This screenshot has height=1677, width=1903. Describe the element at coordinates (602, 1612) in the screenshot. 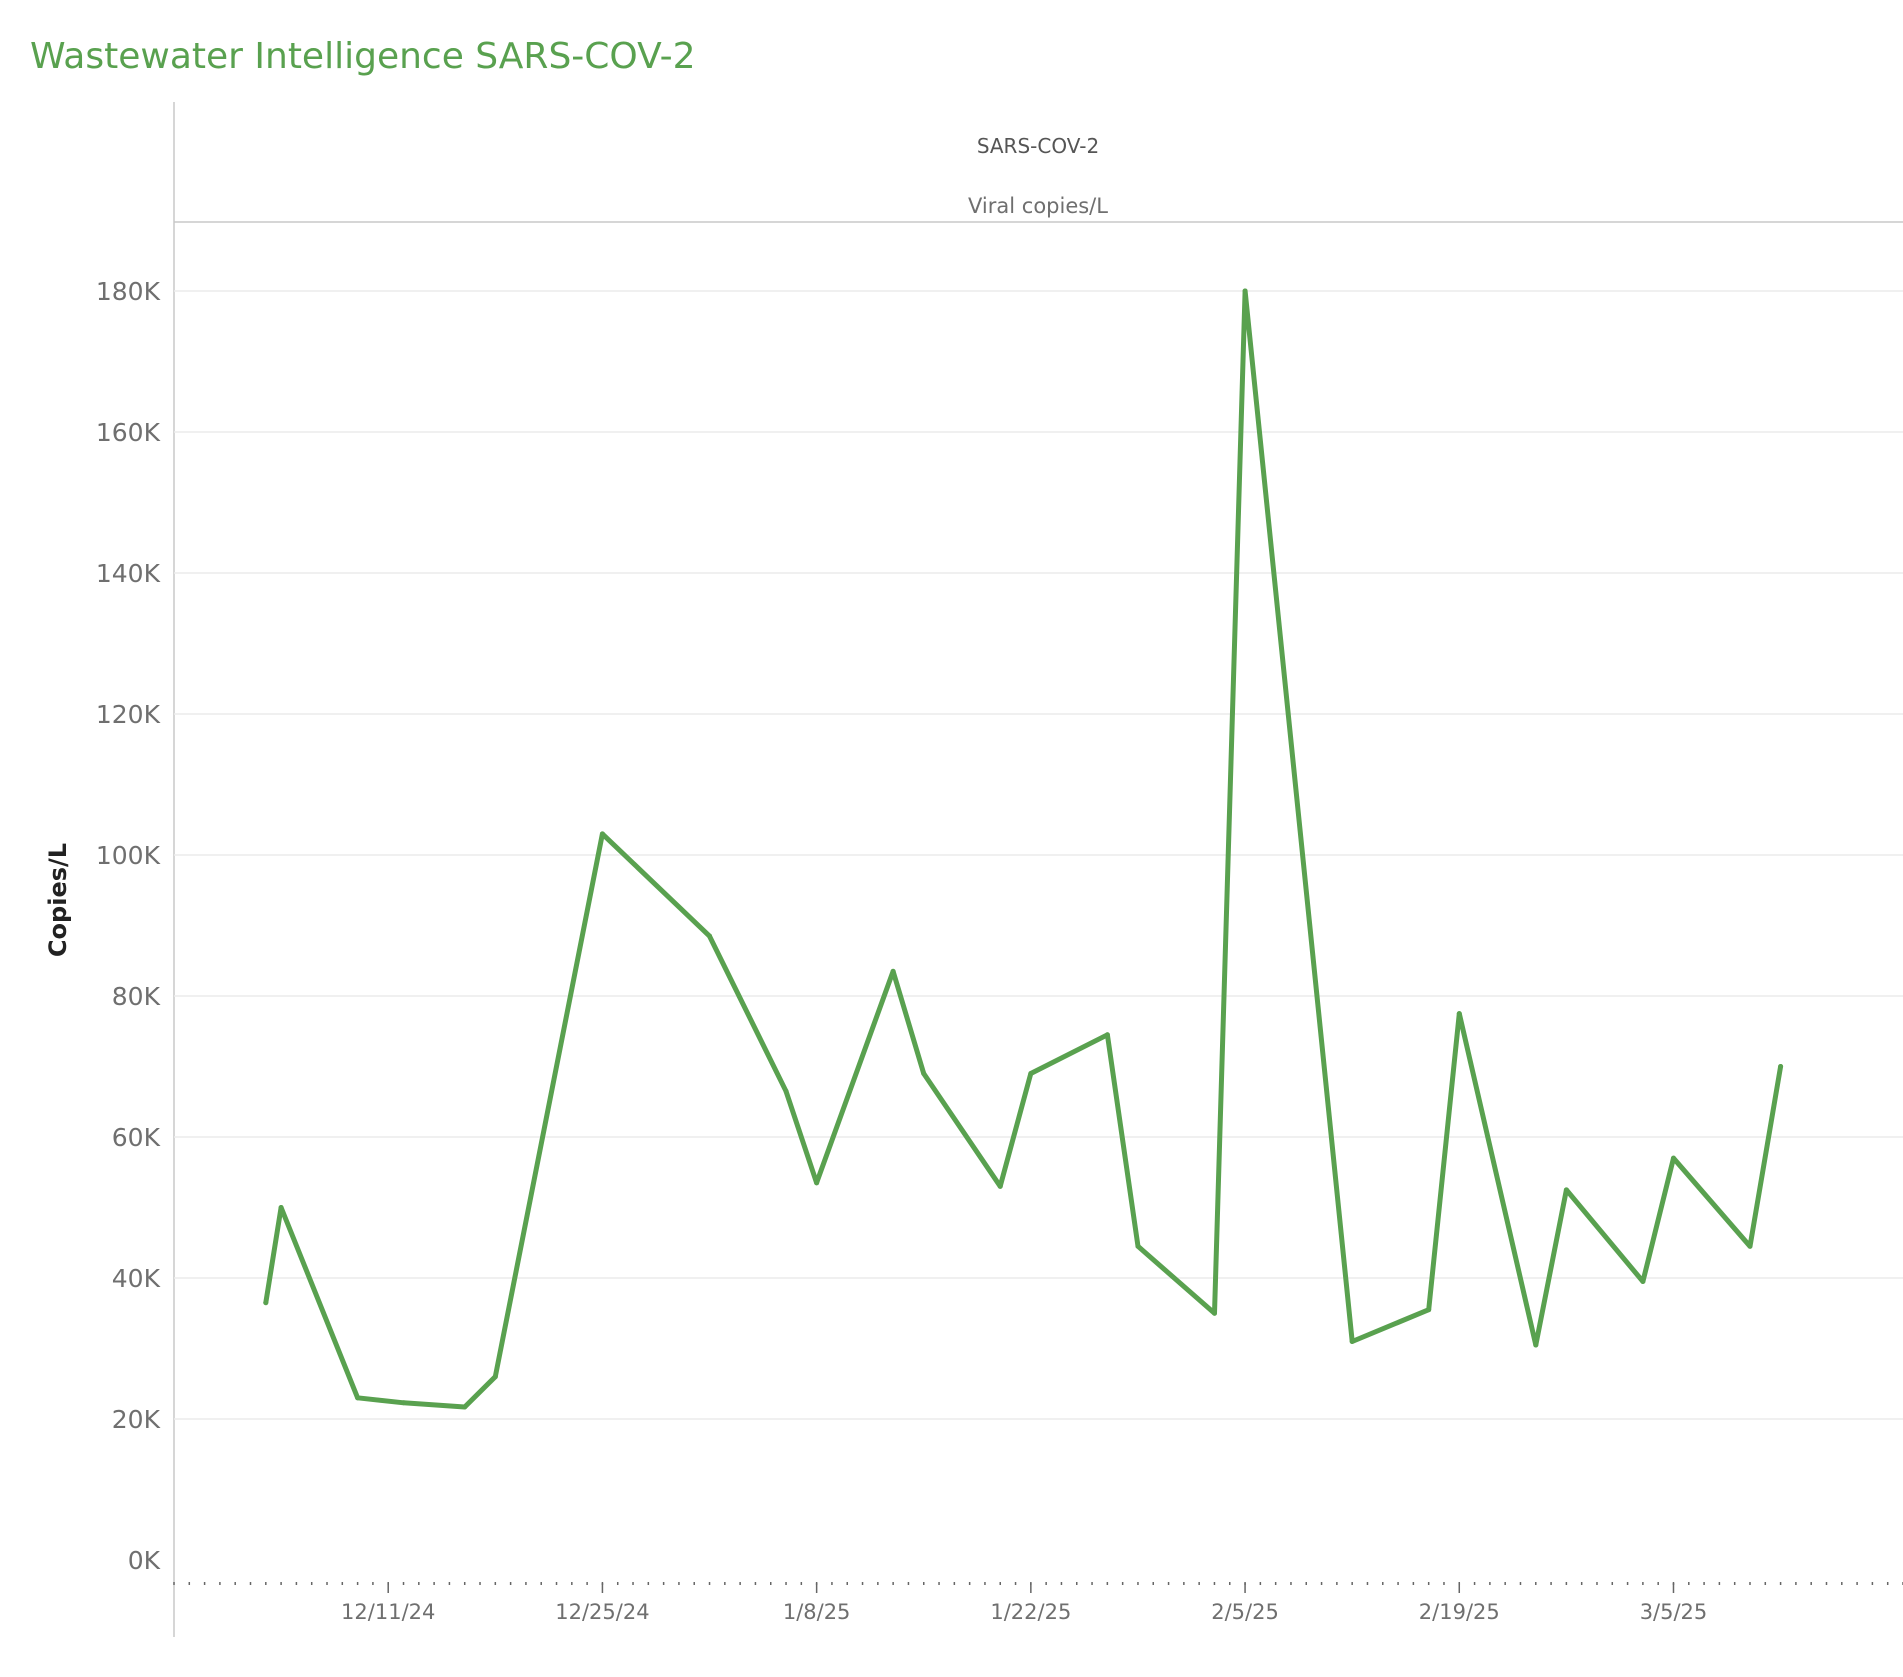

I see `x-tick-label: 12/25/24` at that location.